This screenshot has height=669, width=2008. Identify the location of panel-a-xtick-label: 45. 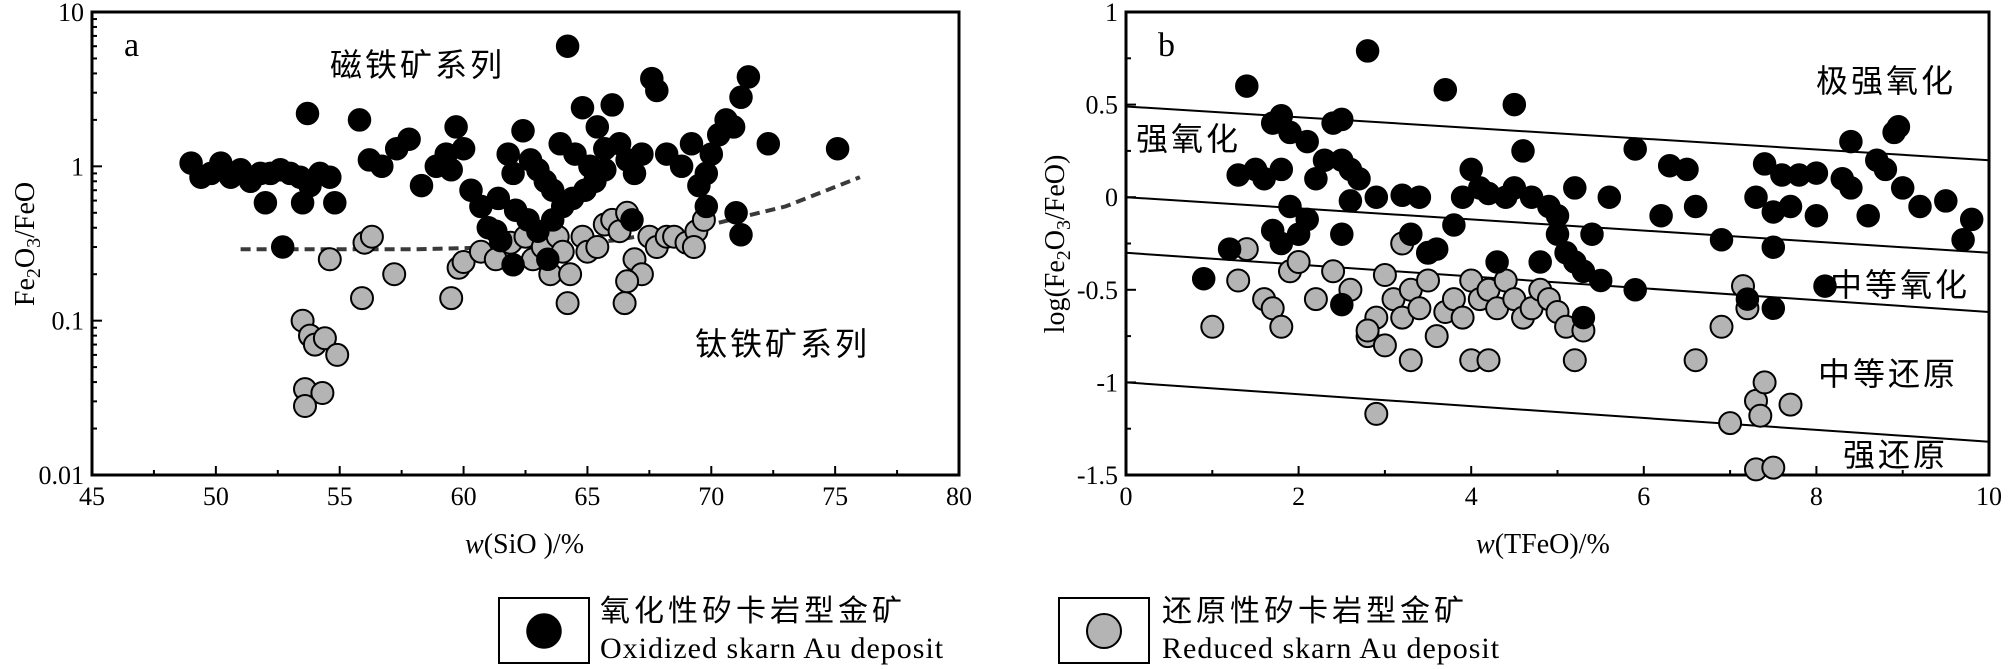
(92, 496).